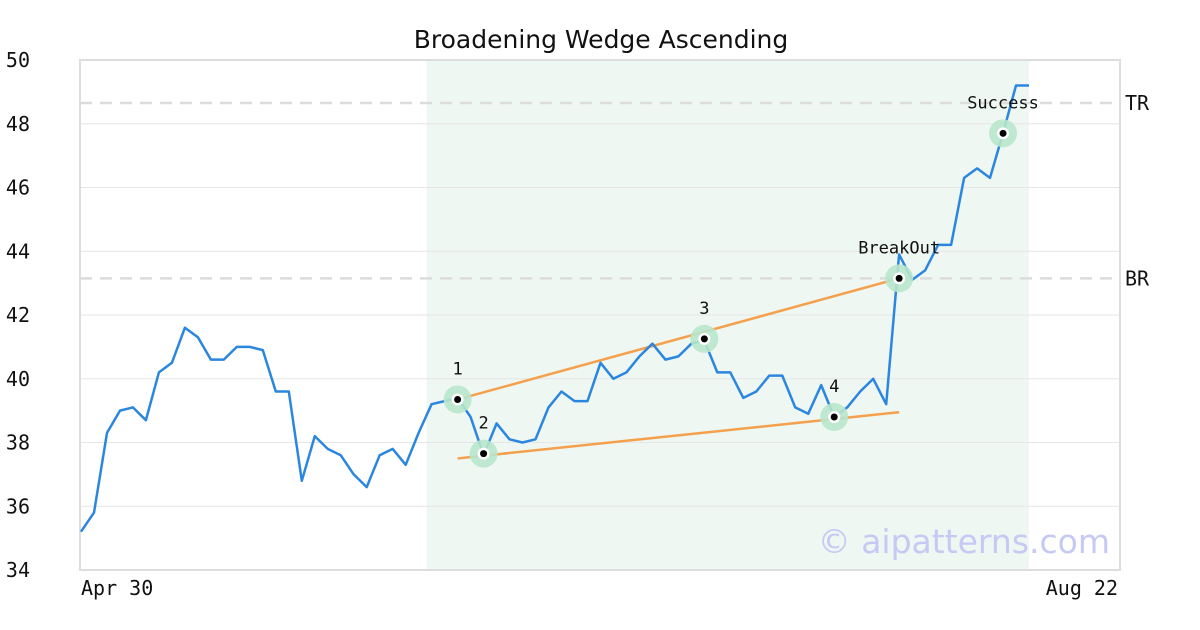  I want to click on x-tick-label-start: Apr 30, so click(117, 588).